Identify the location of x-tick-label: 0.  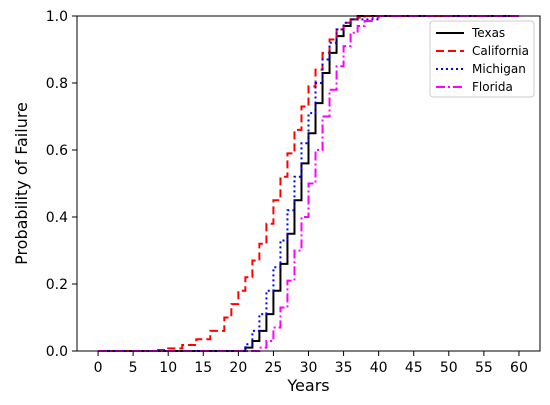
(98, 368).